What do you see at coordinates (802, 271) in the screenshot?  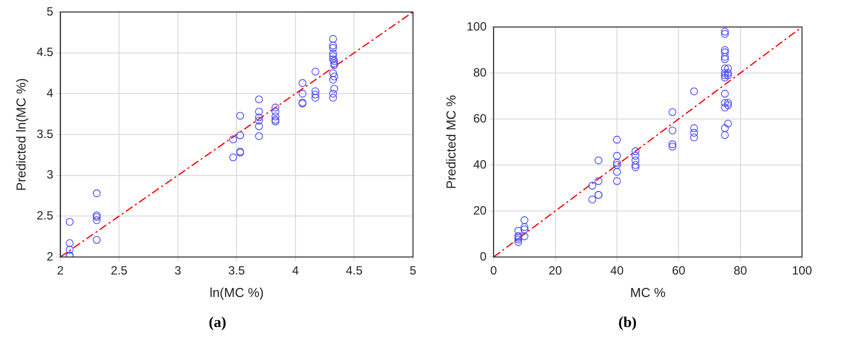 I see `x-tick-label: 100` at bounding box center [802, 271].